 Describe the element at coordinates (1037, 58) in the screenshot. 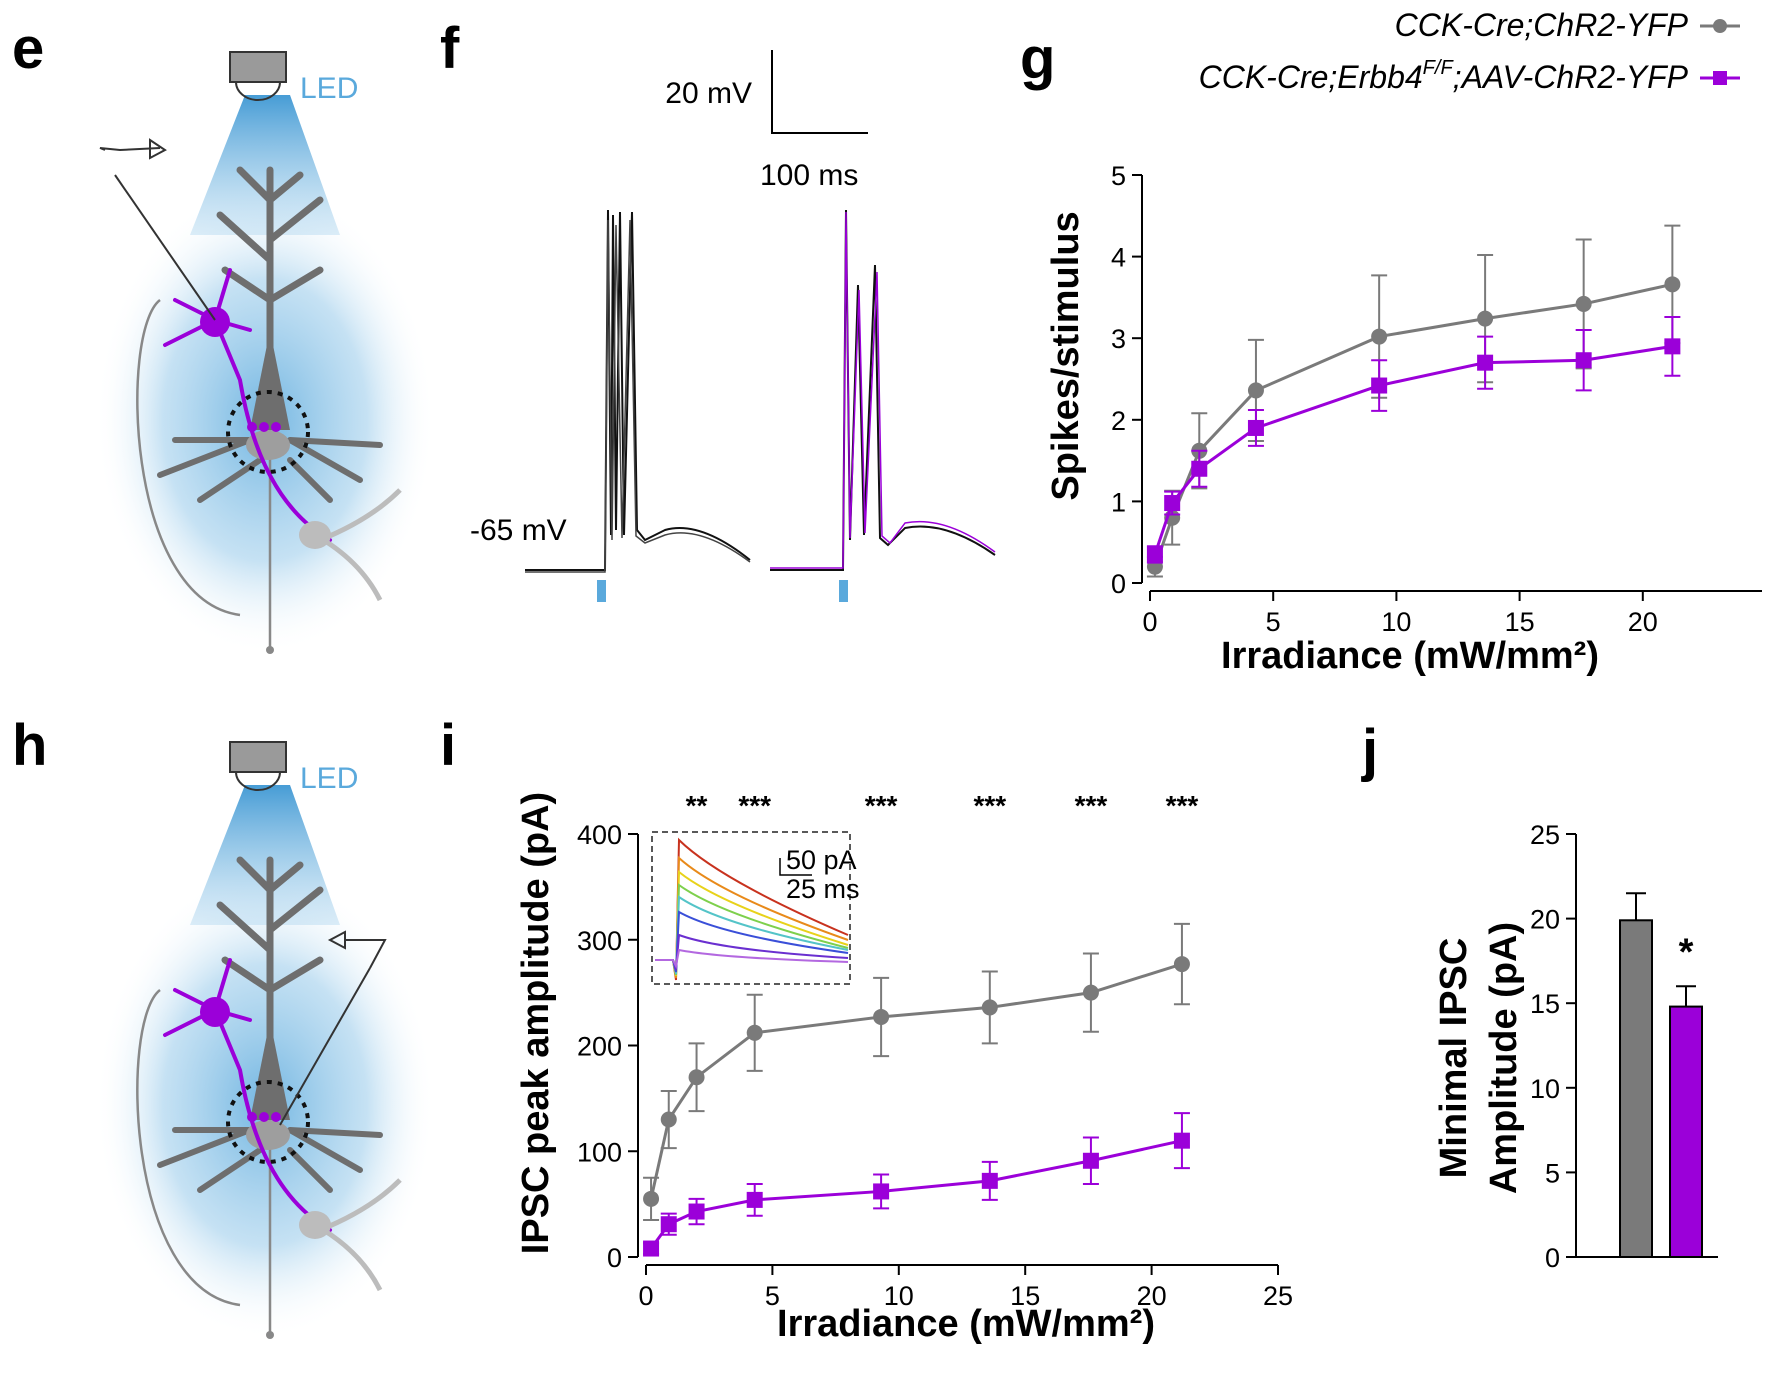

I see `panel-label-g: g` at that location.